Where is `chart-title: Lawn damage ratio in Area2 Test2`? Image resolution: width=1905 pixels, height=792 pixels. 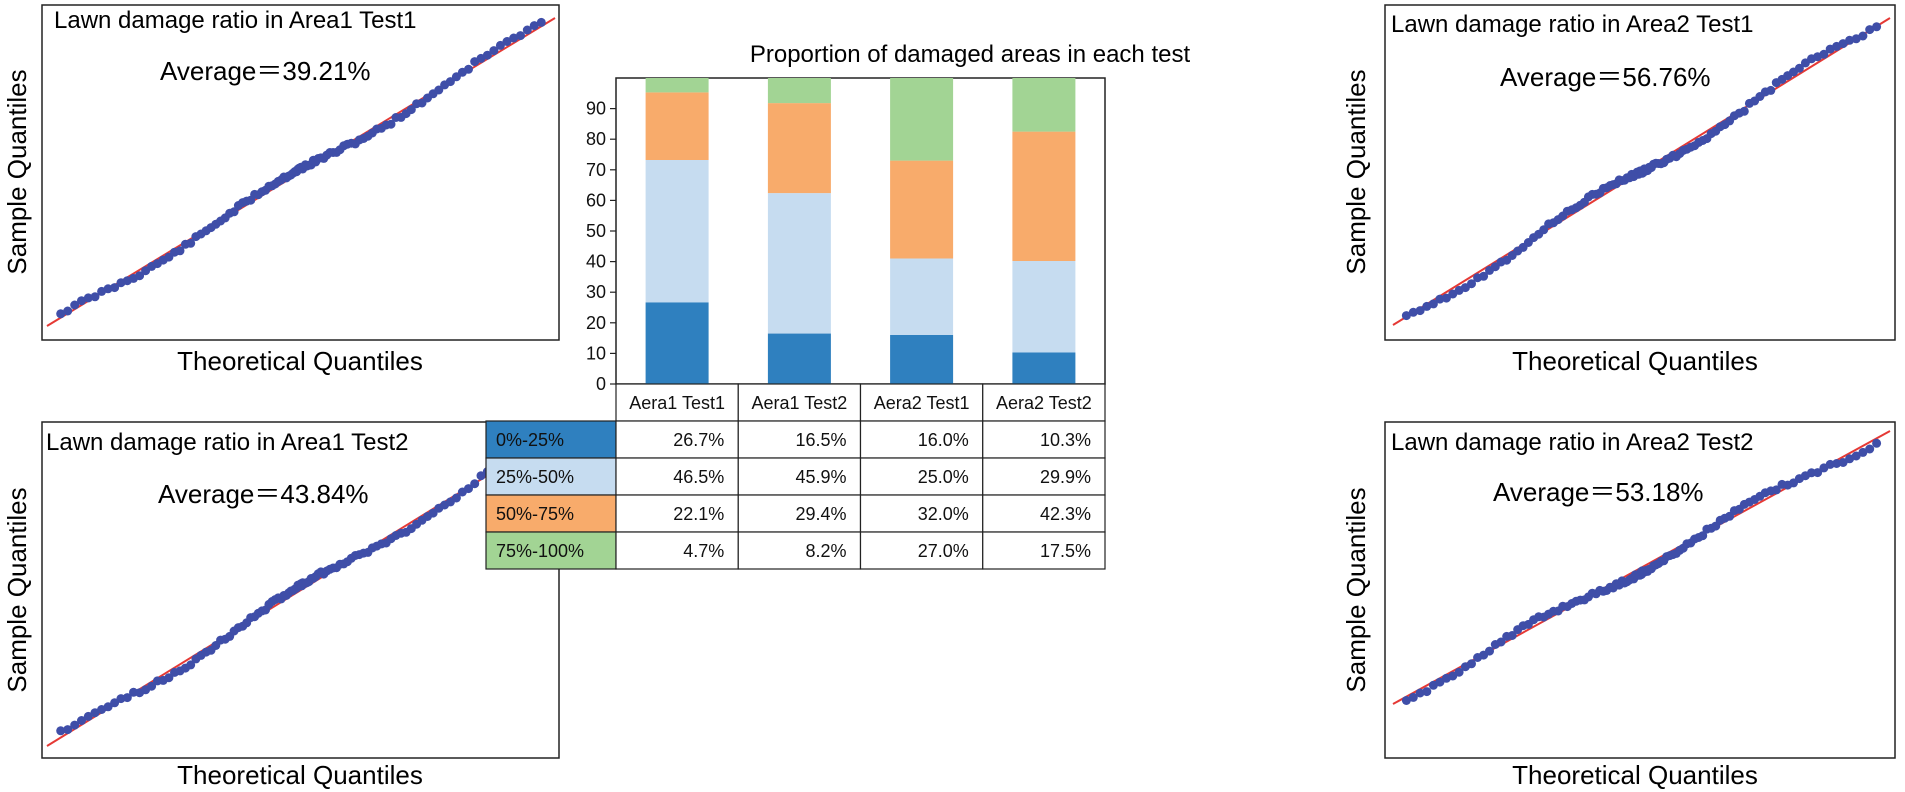
chart-title: Lawn damage ratio in Area2 Test2 is located at coordinates (1572, 442).